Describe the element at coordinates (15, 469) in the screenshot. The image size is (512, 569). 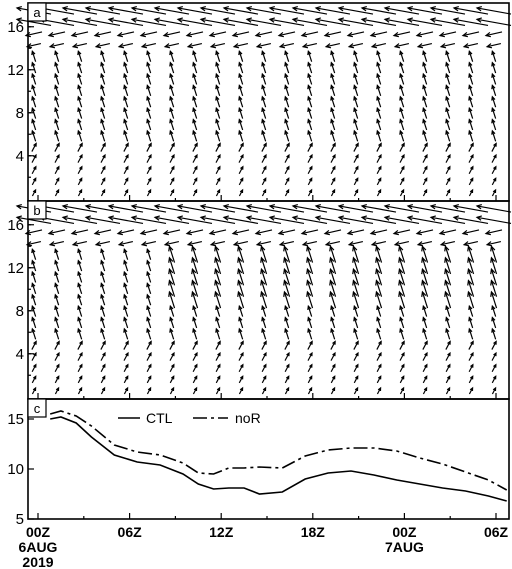
I see `y-tick-label: 10` at that location.